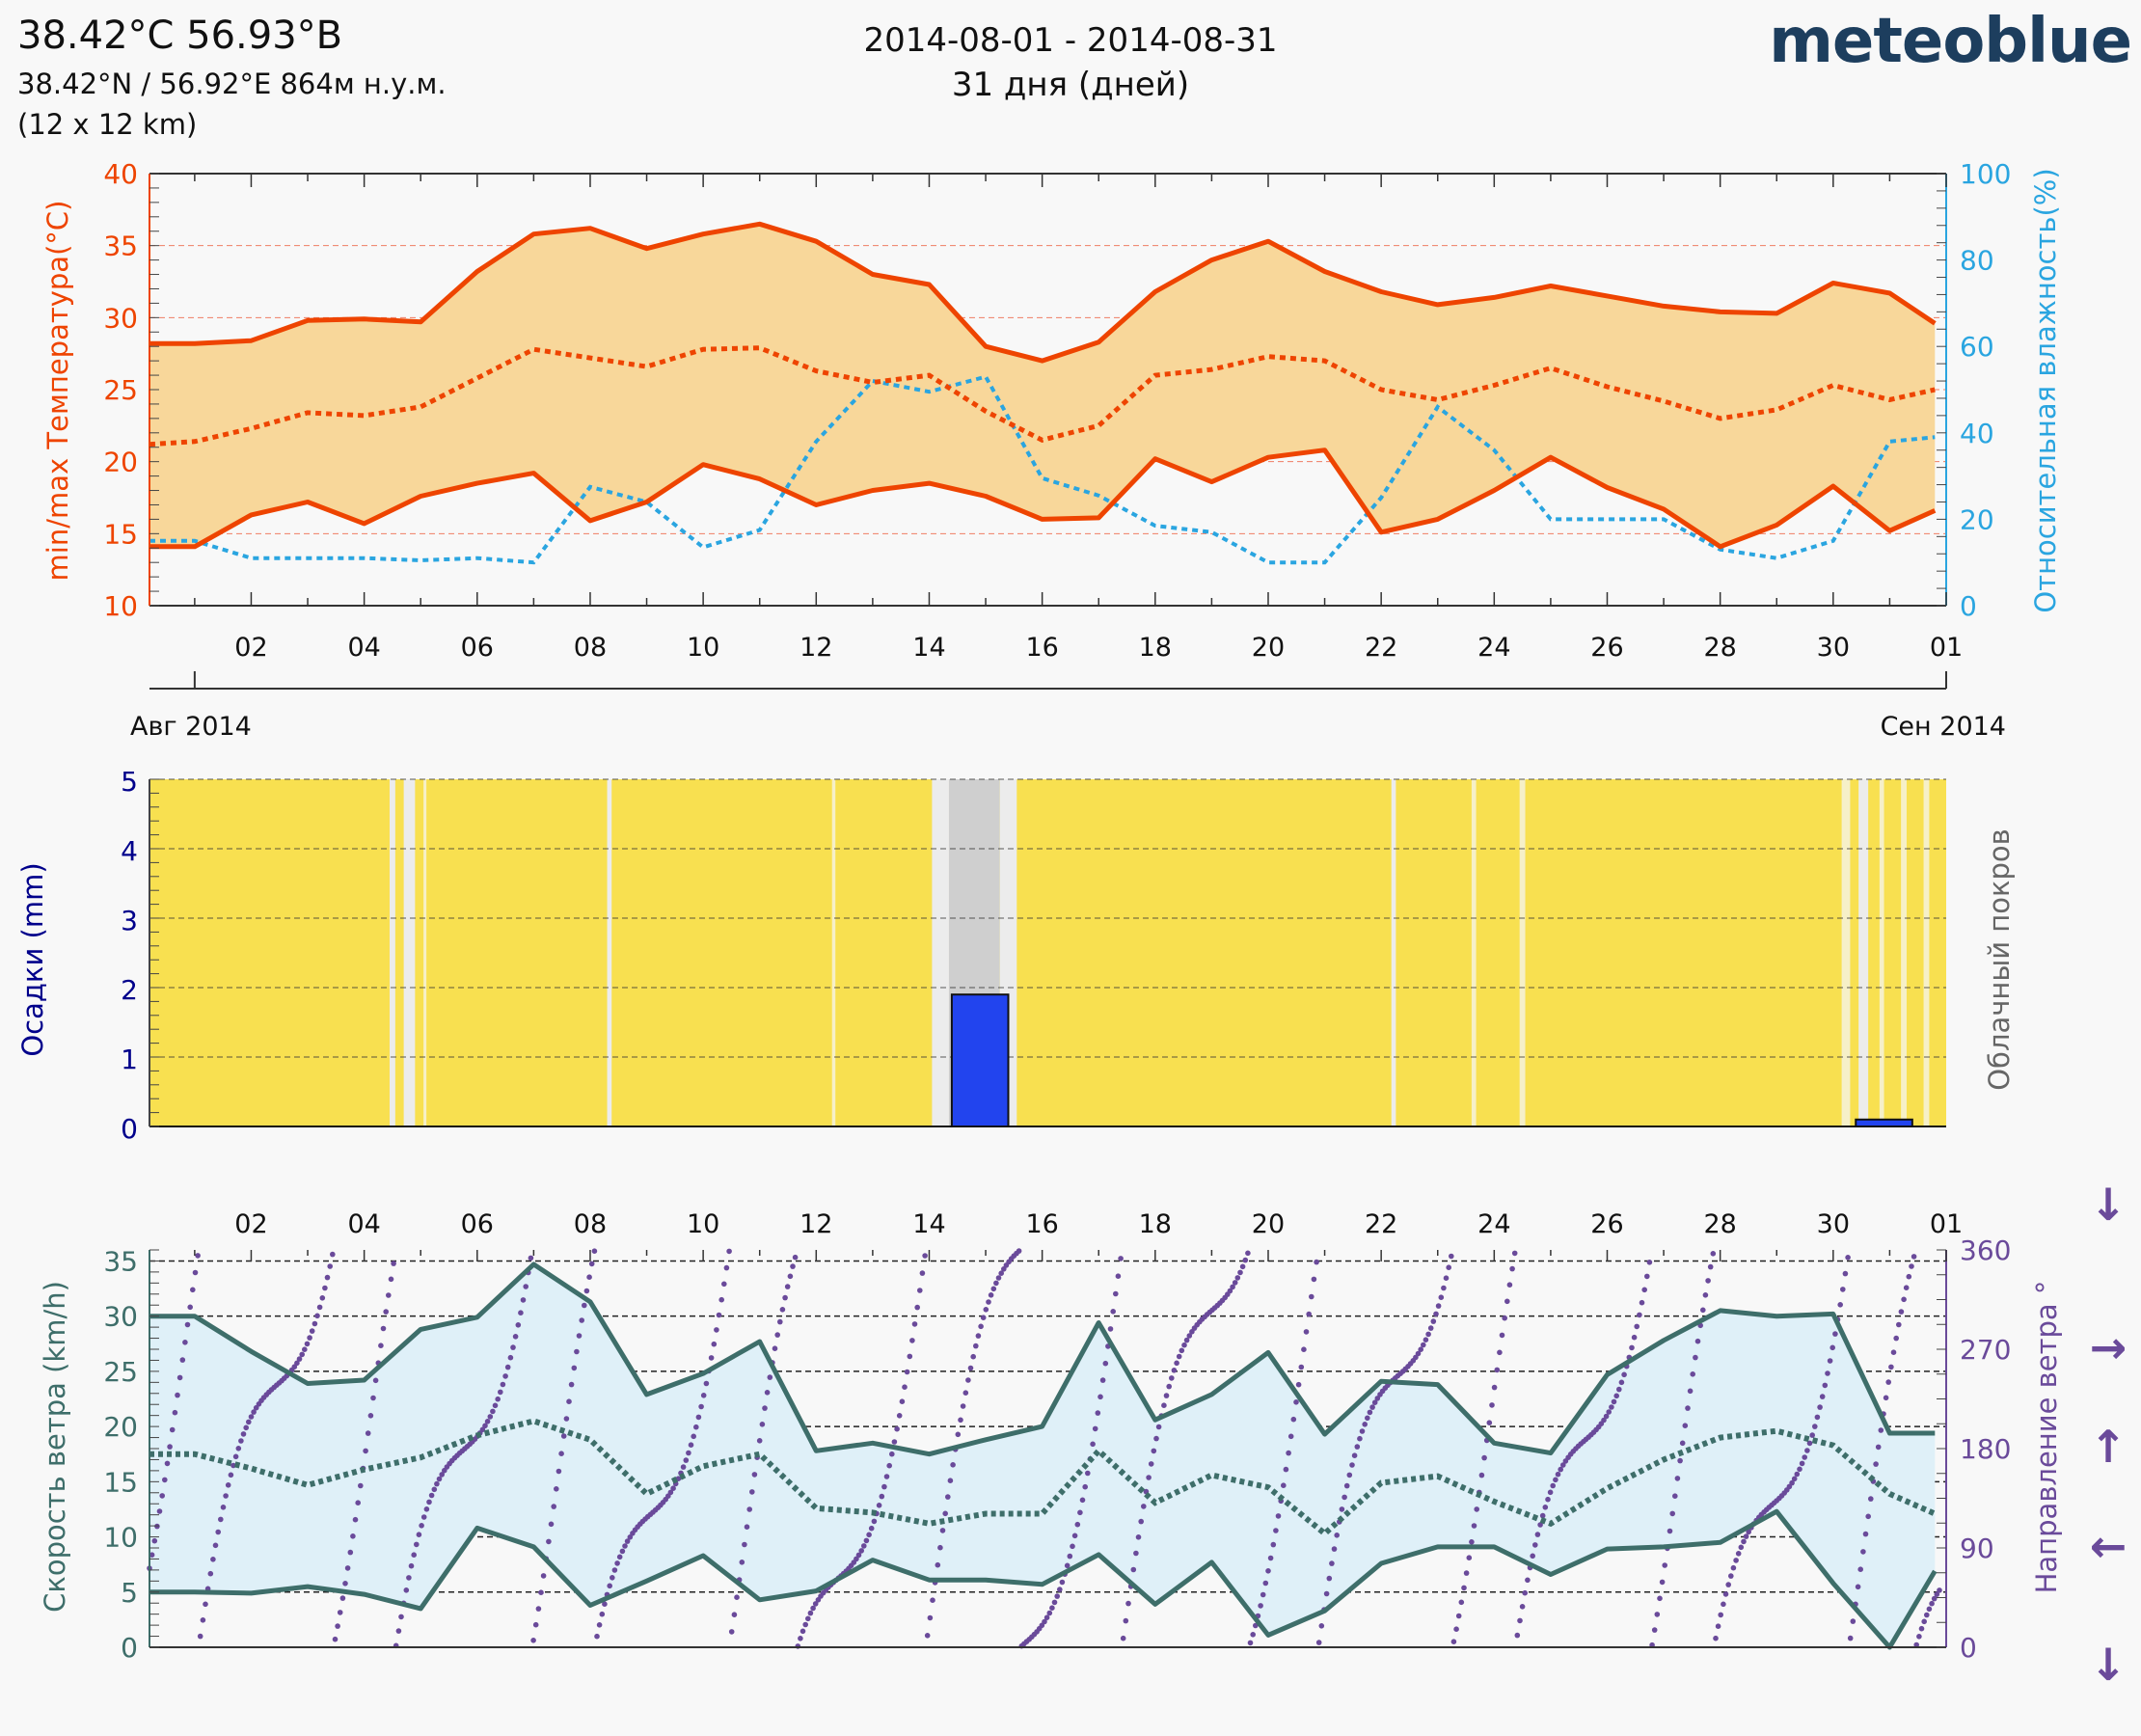  What do you see at coordinates (590, 648) in the screenshot?
I see `date-tick-label: 08` at bounding box center [590, 648].